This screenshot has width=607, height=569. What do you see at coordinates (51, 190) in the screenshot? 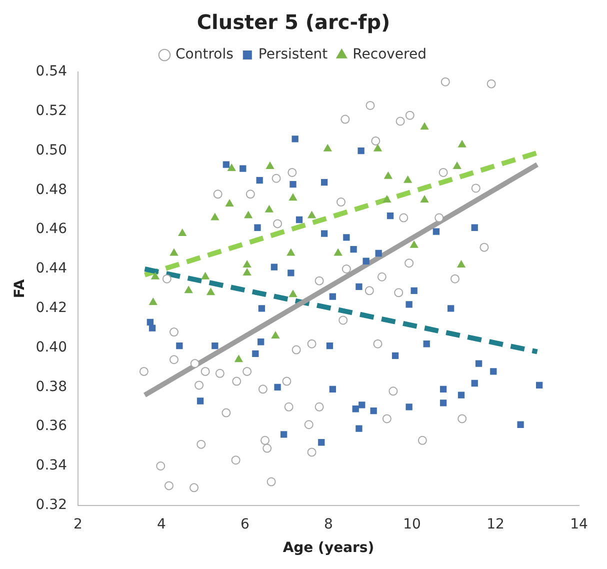
I see `y-tick-label: 0.48` at bounding box center [51, 190].